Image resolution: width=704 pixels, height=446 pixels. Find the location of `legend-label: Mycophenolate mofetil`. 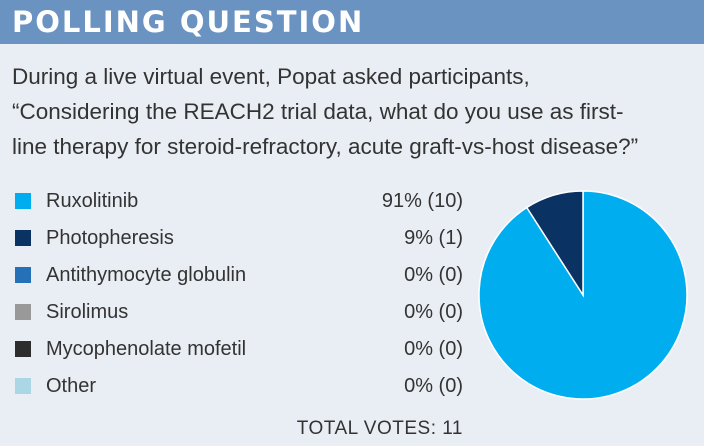

legend-label: Mycophenolate mofetil is located at coordinates (146, 349).